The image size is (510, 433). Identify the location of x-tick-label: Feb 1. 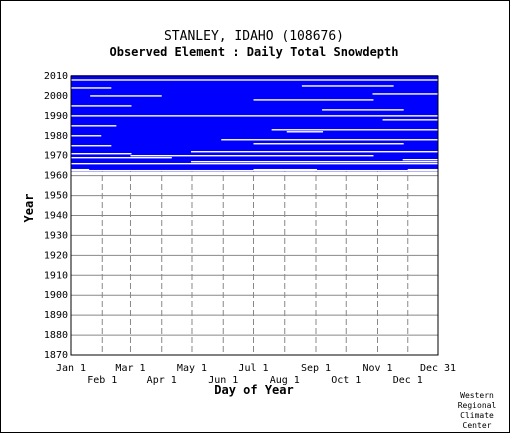
(102, 380).